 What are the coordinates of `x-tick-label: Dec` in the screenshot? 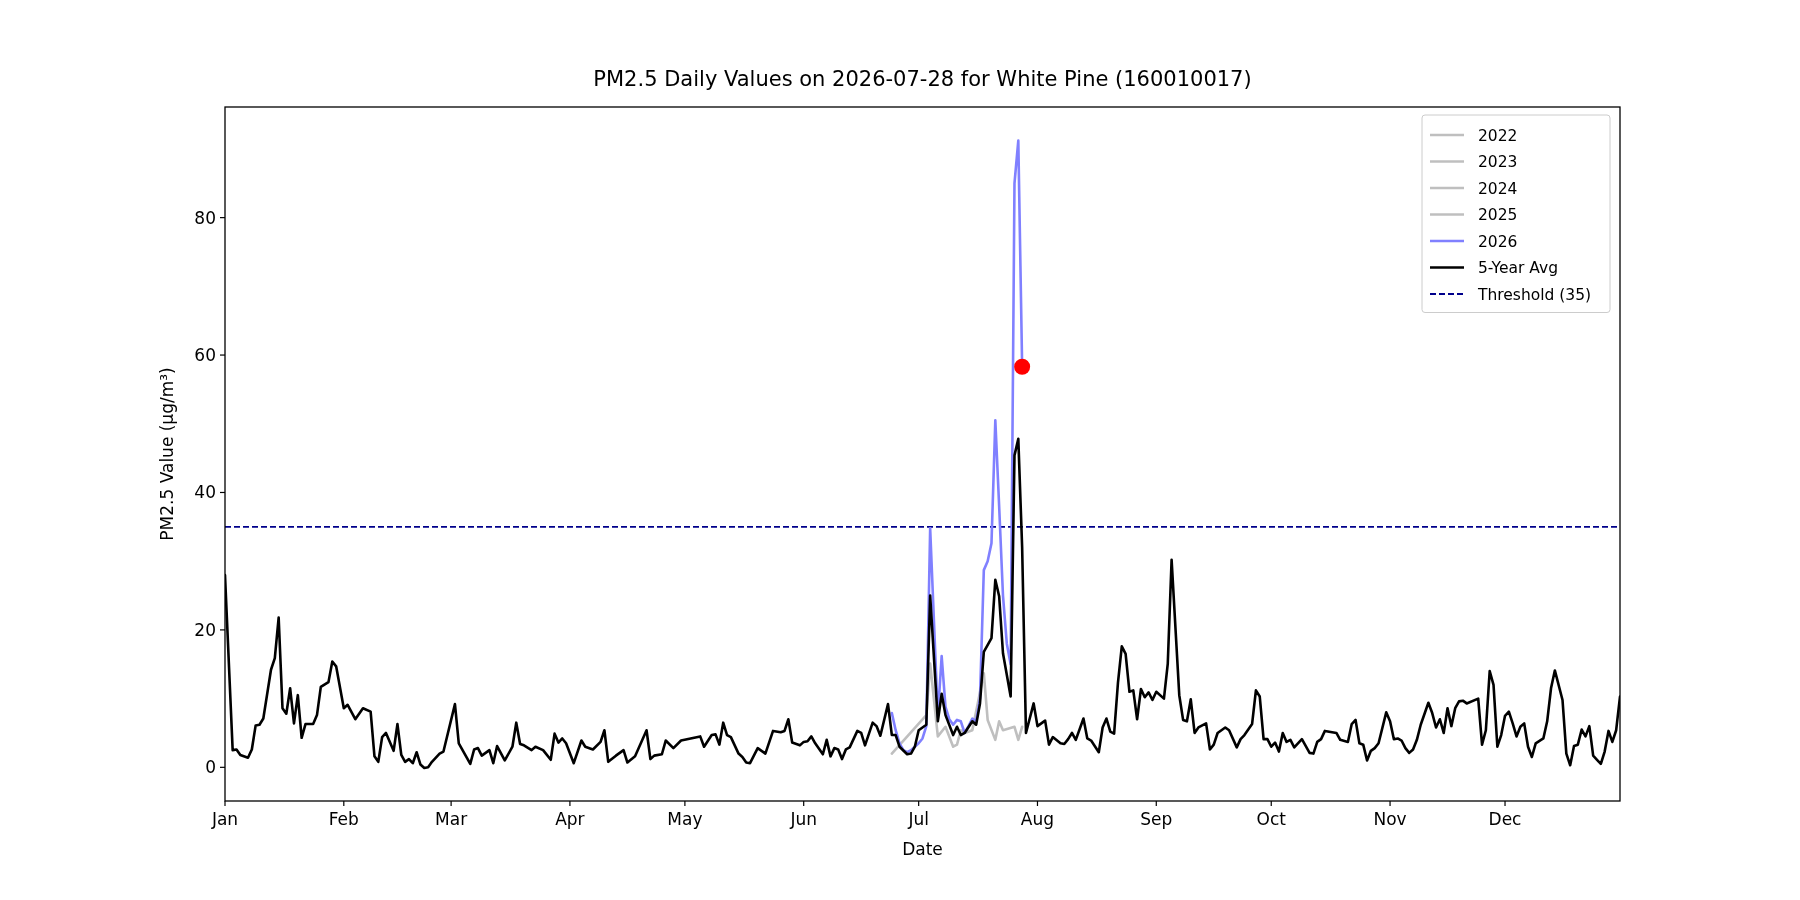 It's located at (1505, 819).